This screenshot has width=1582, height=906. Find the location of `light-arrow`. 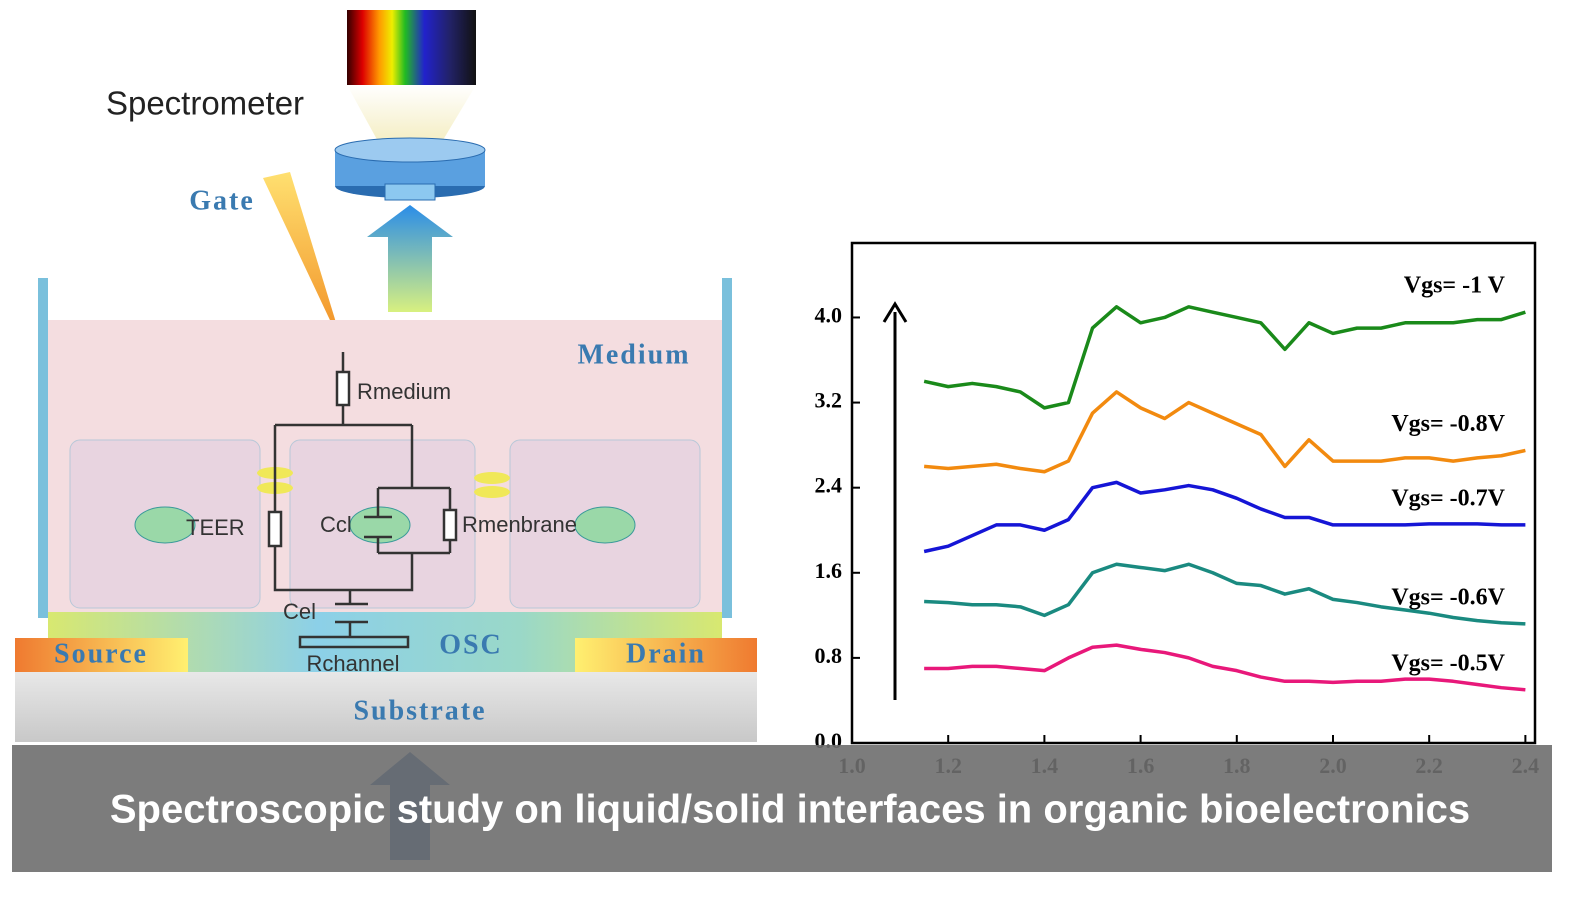

light-arrow is located at coordinates (410, 258).